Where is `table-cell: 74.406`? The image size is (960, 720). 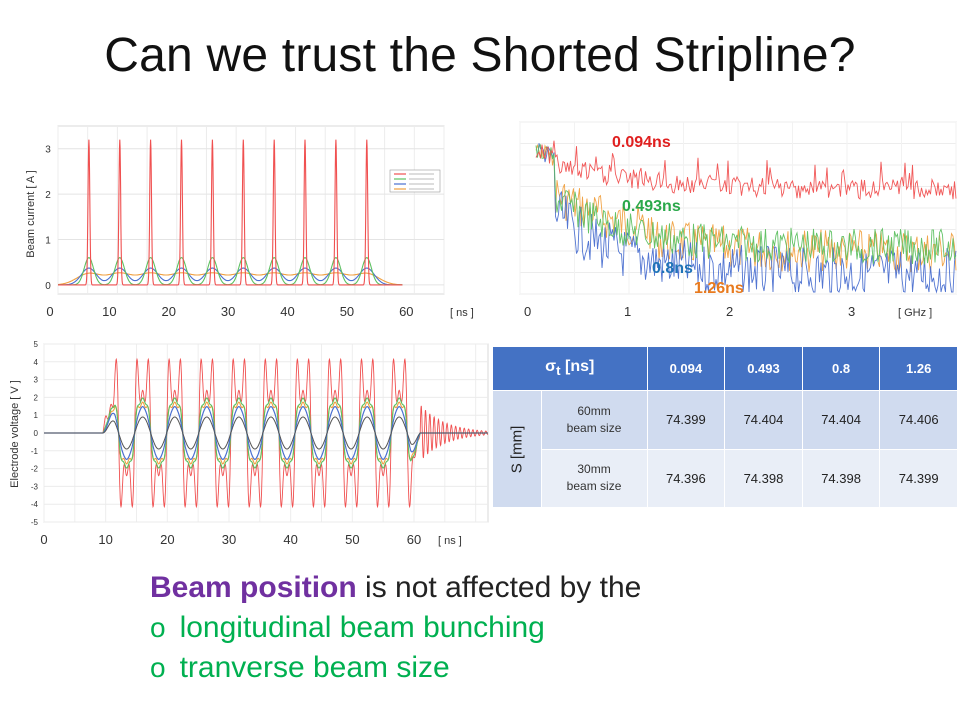
table-cell: 74.406 is located at coordinates (918, 420).